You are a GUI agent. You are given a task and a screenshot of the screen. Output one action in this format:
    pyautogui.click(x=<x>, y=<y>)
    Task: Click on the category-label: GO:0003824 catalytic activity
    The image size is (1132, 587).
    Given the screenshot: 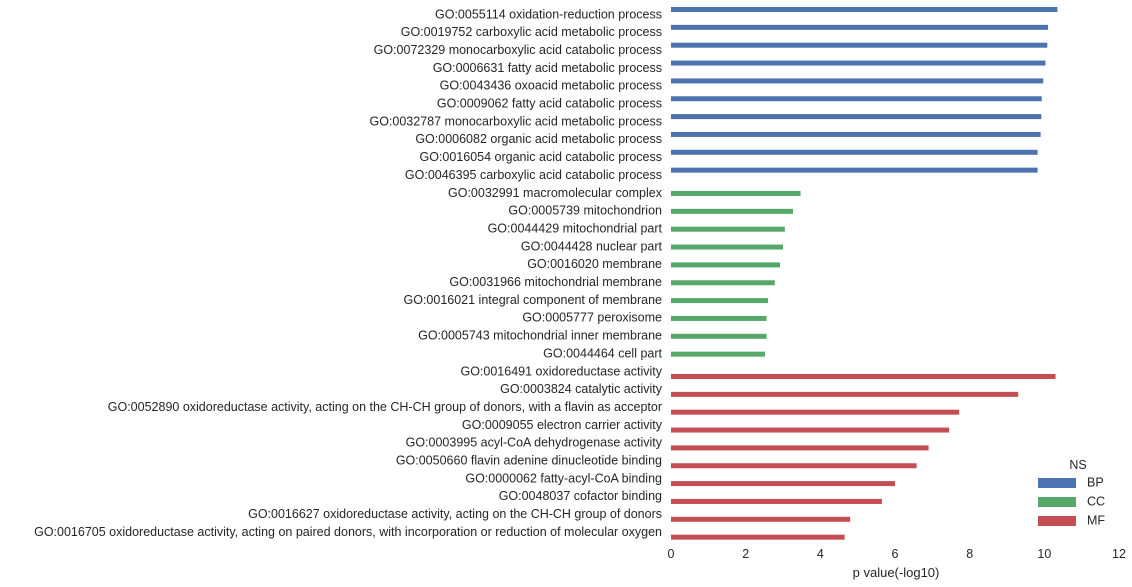 What is the action you would take?
    pyautogui.click(x=581, y=389)
    